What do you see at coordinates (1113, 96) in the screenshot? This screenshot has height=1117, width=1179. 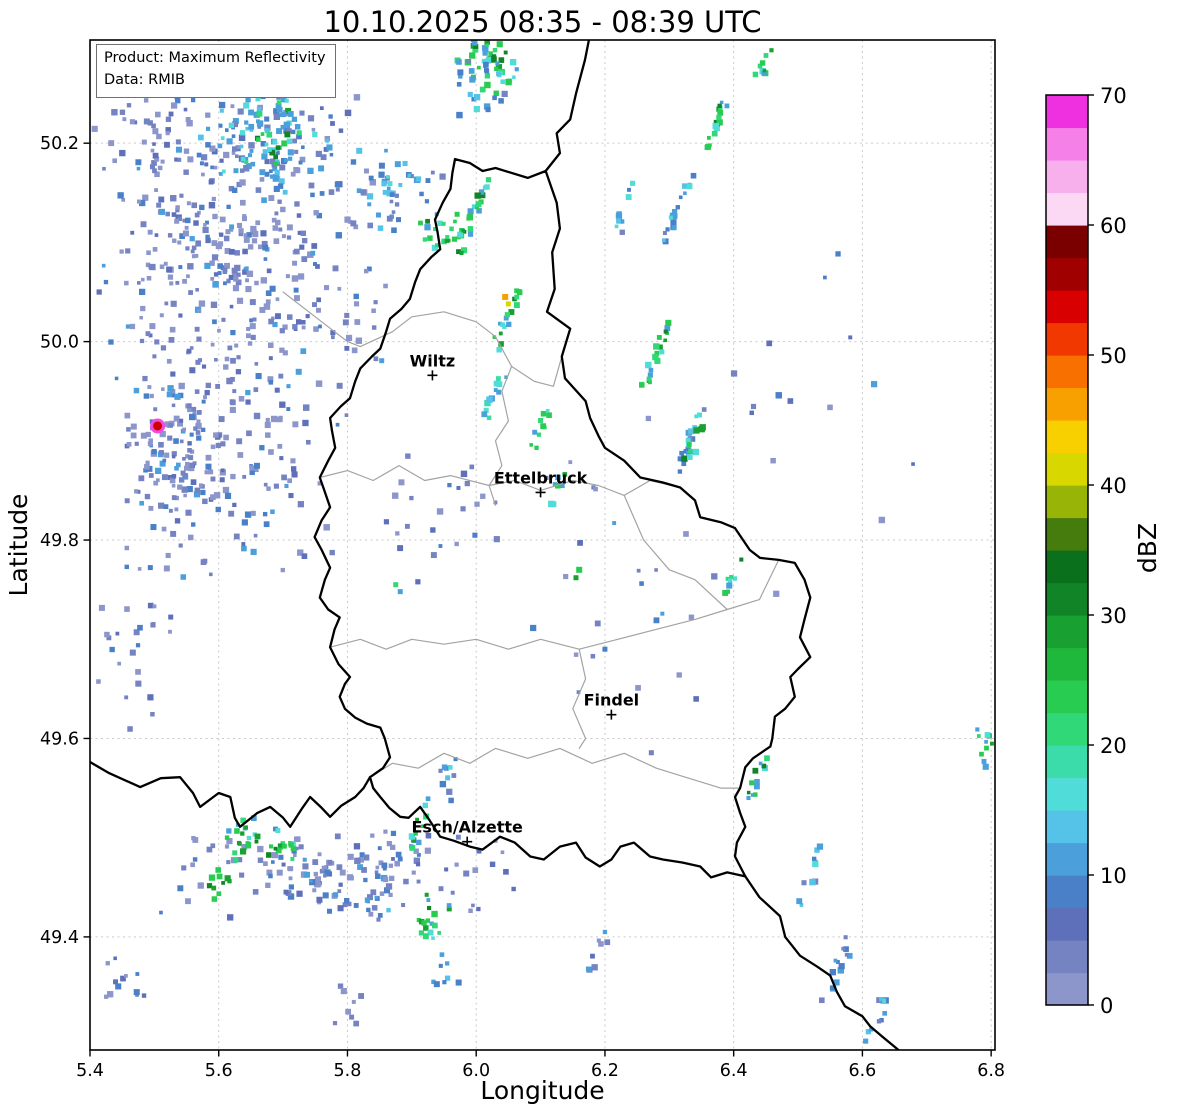 I see `colorbar-tick-label: 70` at bounding box center [1113, 96].